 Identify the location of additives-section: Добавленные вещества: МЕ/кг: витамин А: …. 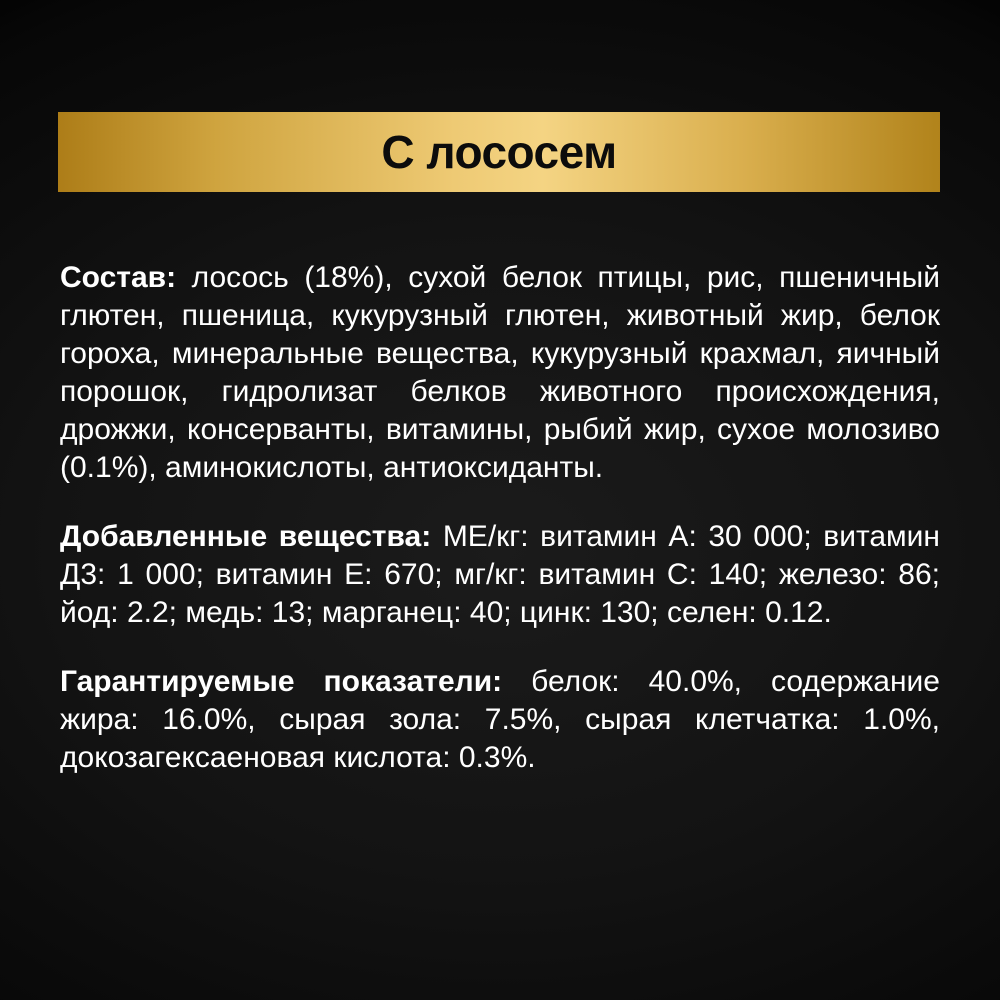
(500, 575).